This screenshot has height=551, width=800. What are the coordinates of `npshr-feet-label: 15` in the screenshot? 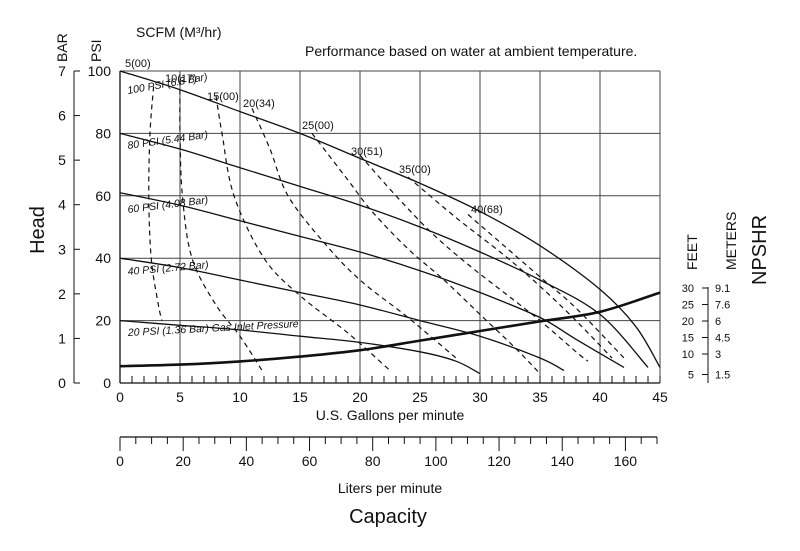 It's located at (688, 339).